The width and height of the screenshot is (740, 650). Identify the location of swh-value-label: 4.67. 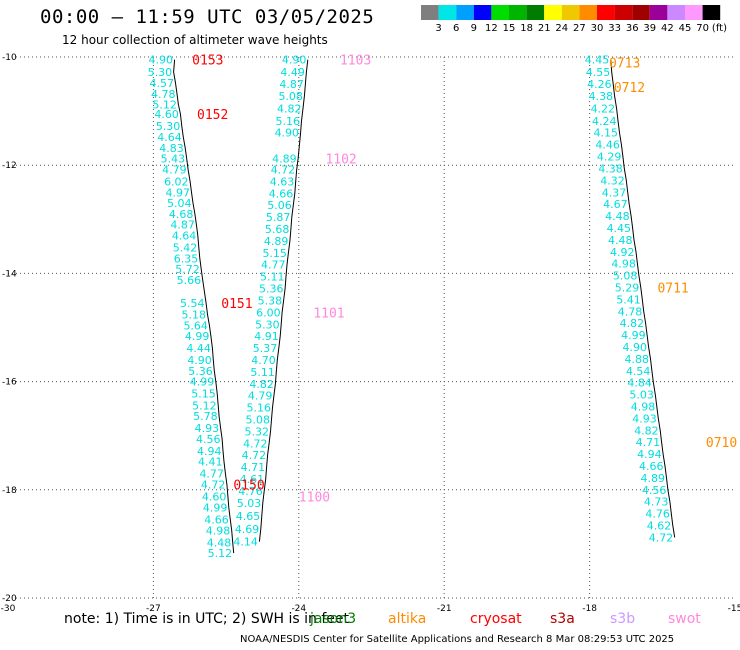
(615, 204).